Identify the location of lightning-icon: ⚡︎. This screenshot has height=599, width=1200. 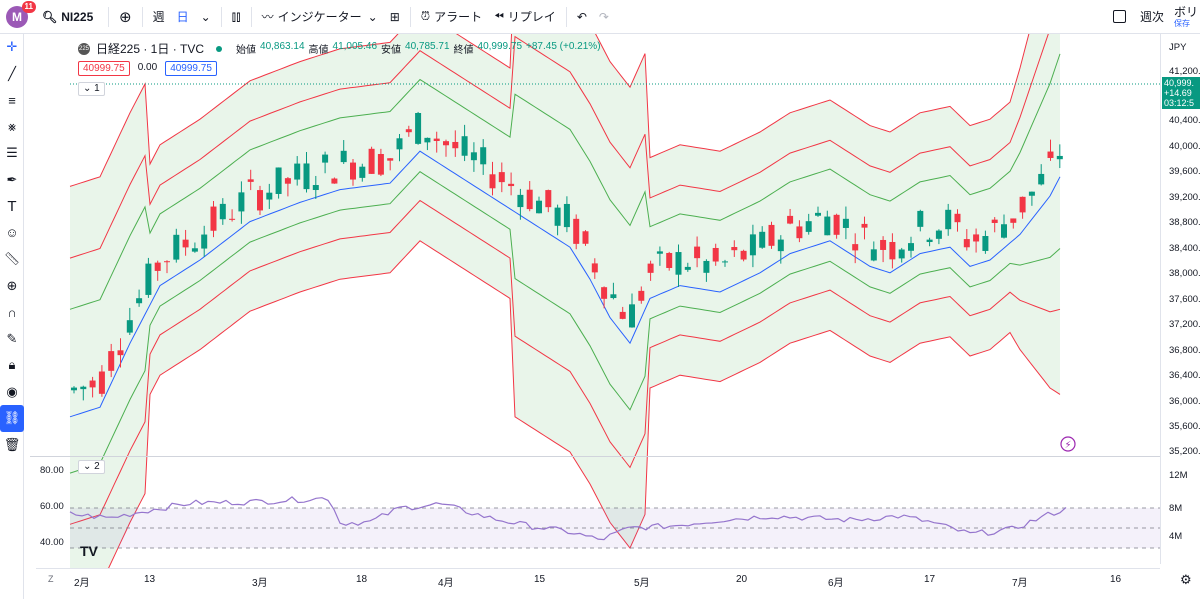
(1068, 444).